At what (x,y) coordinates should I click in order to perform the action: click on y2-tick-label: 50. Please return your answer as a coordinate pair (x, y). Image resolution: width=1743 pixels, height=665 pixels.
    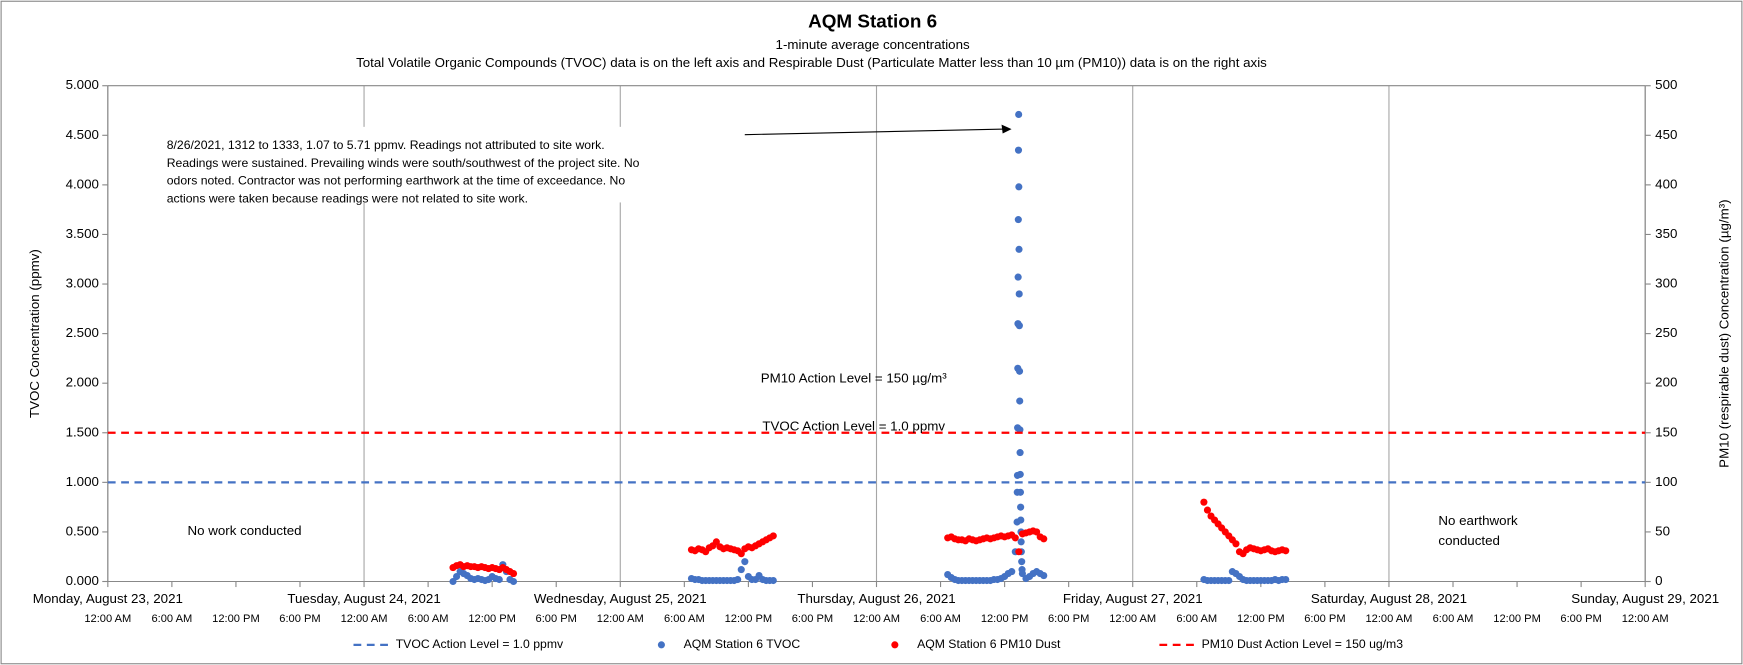
    Looking at the image, I should click on (1662, 530).